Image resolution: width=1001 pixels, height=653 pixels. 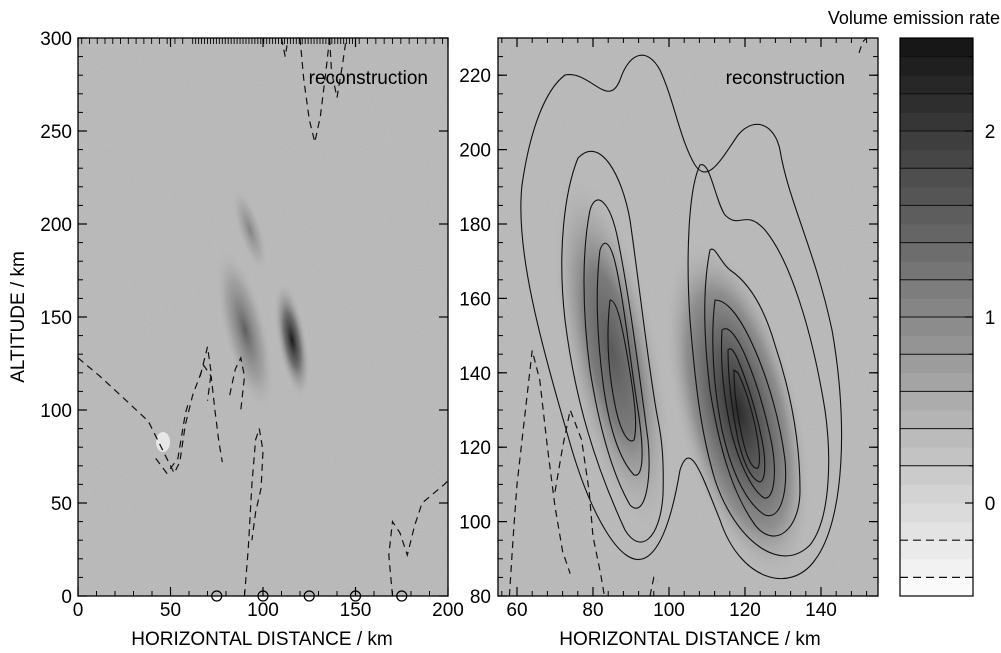 What do you see at coordinates (475, 151) in the screenshot?
I see `right-y-tick-label: 200` at bounding box center [475, 151].